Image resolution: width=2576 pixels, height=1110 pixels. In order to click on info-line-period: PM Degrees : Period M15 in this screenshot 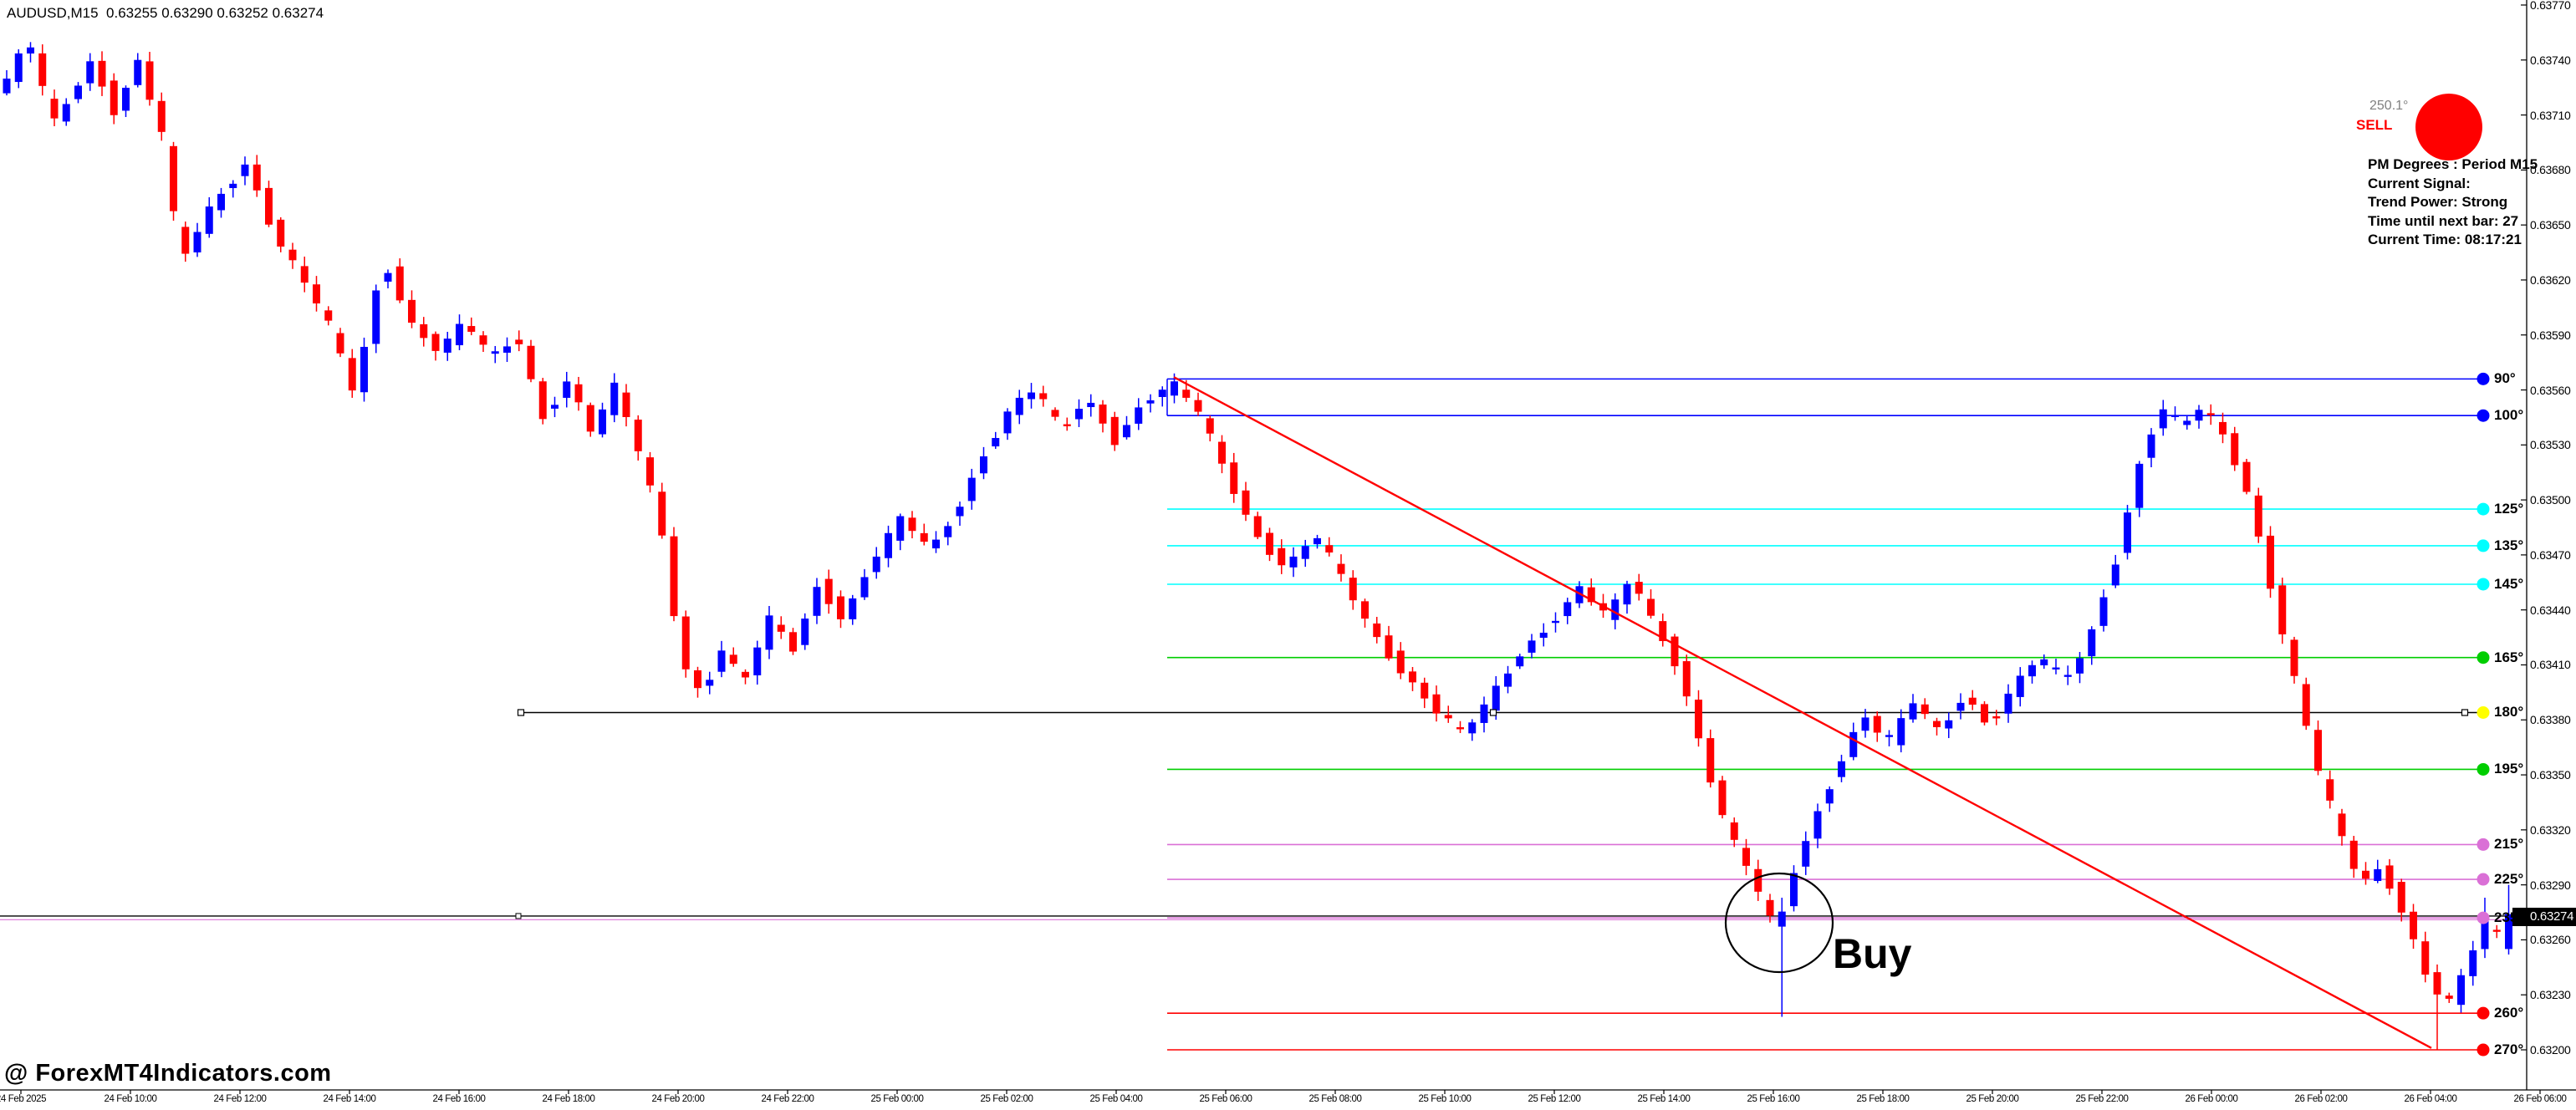, I will do `click(2453, 164)`.